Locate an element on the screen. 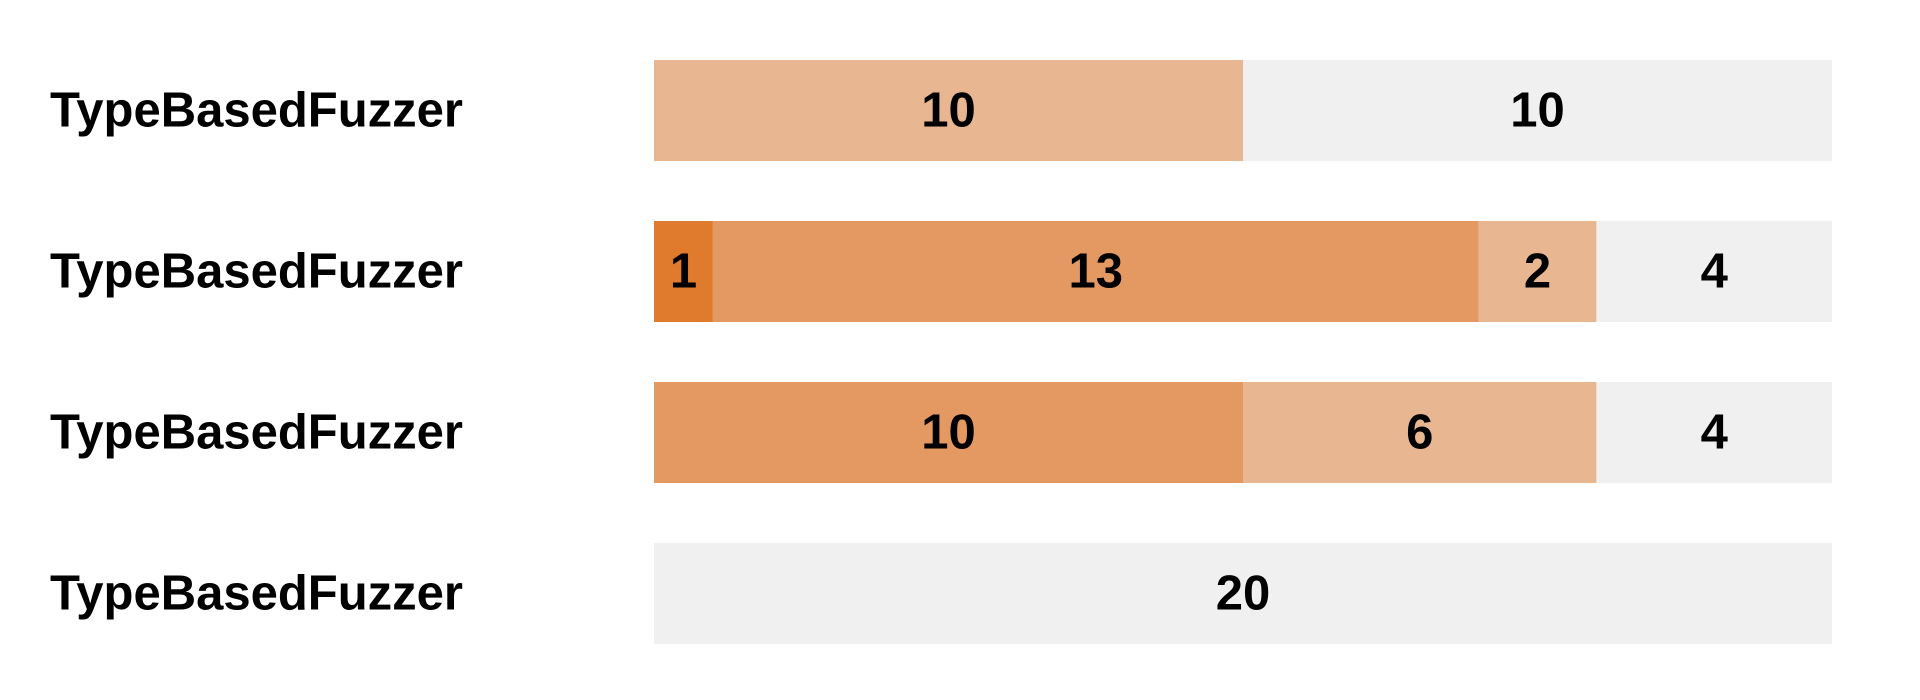 Image resolution: width=1920 pixels, height=700 pixels. bar-row: 1 13 2 4 is located at coordinates (1243, 271).